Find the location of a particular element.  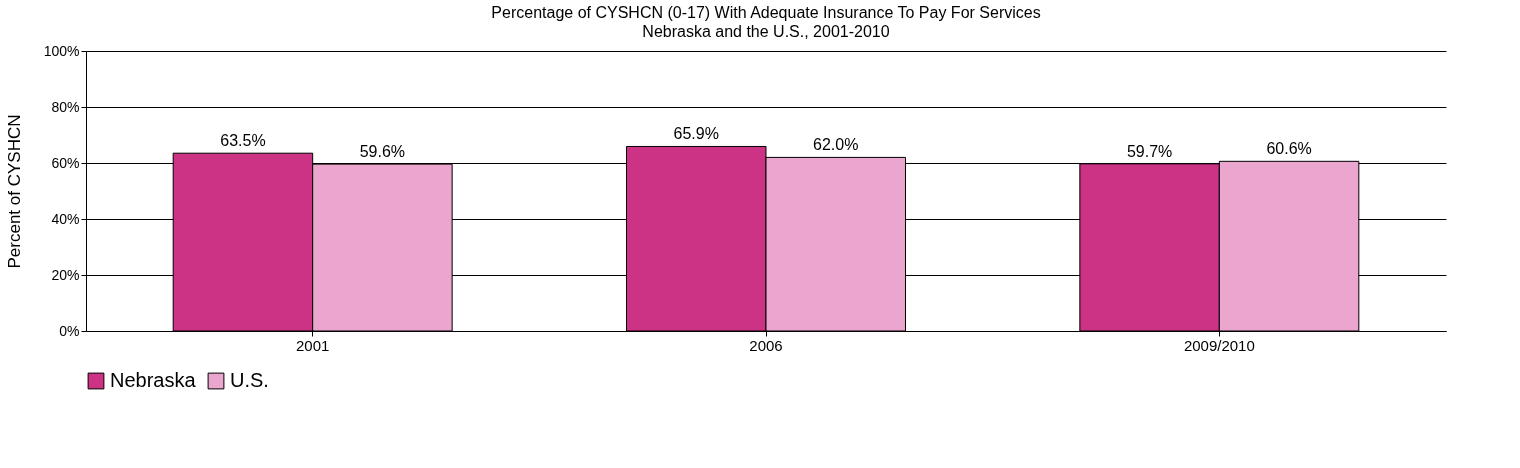

y-tick-label: 0% is located at coordinates (69, 330).